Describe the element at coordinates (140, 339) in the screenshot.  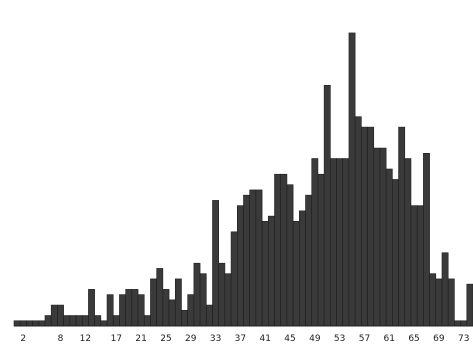
I see `x-tick-label-21: 21` at that location.